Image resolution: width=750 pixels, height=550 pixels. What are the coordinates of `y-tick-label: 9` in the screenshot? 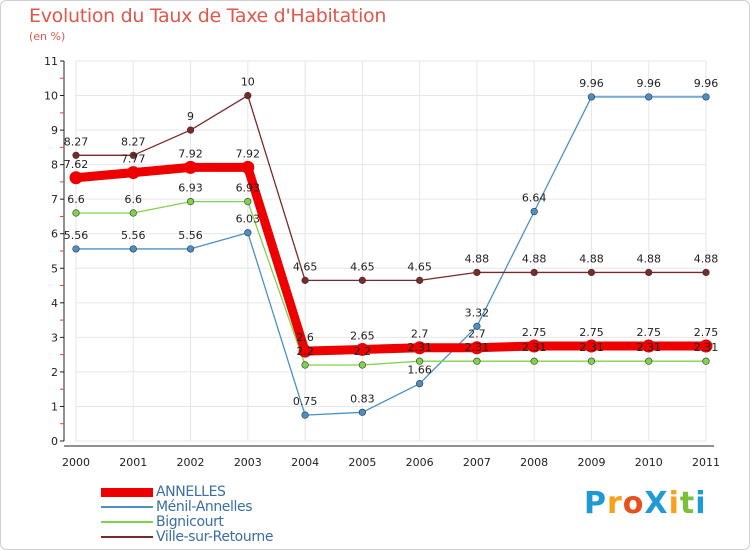 It's located at (54, 130).